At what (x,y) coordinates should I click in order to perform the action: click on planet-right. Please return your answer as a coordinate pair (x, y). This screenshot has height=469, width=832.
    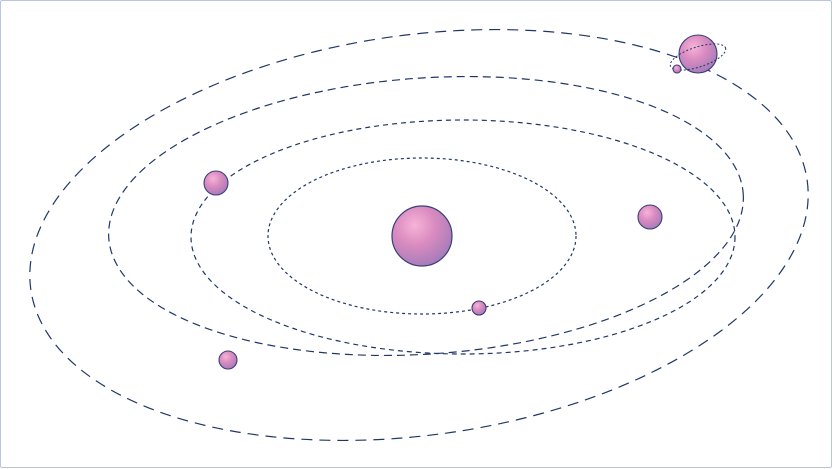
    Looking at the image, I should click on (650, 217).